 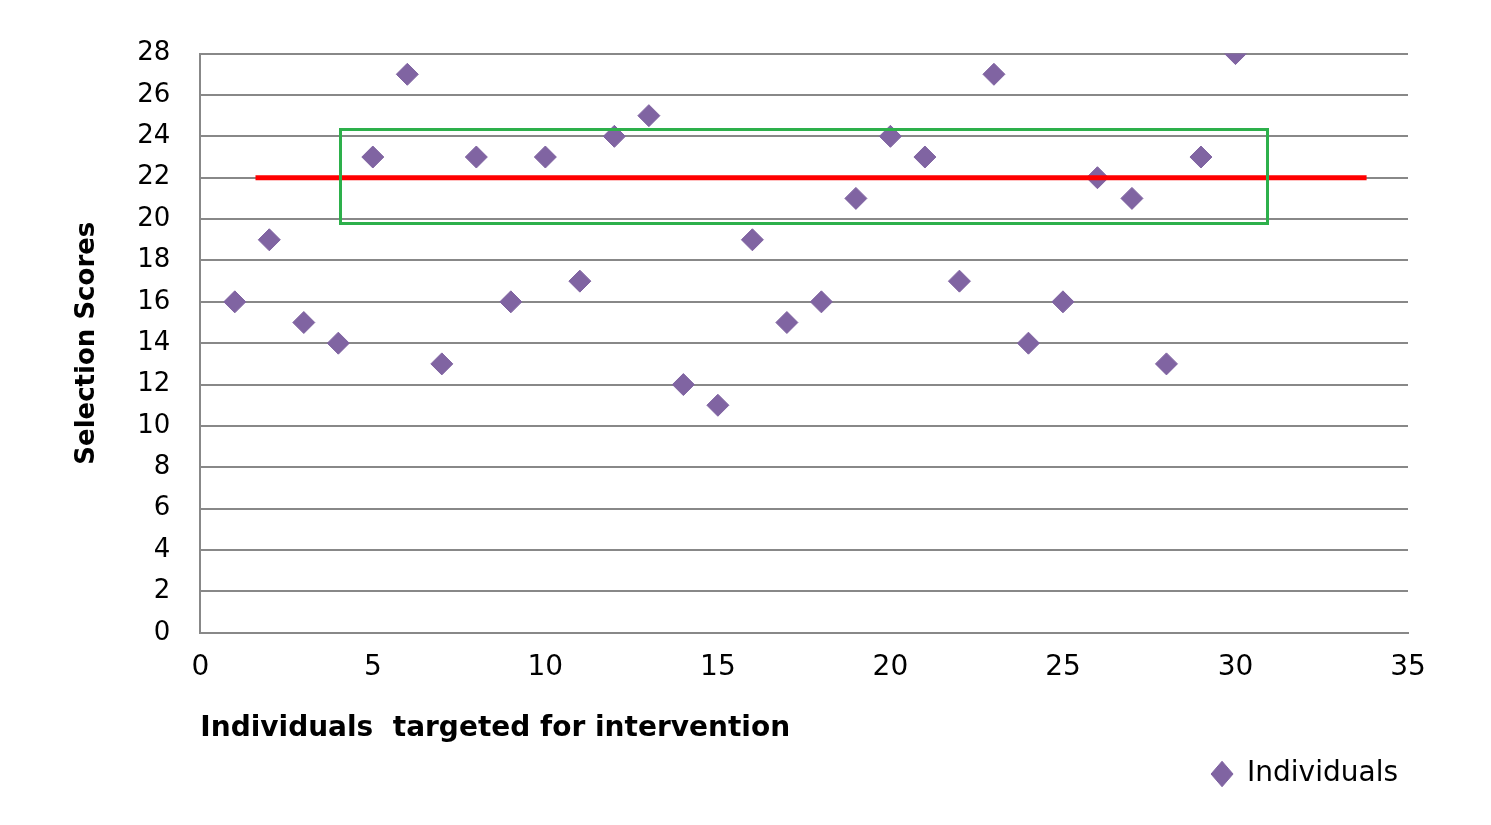 I want to click on x-axis-title: Individuals targeted for intervention, so click(x=495, y=727).